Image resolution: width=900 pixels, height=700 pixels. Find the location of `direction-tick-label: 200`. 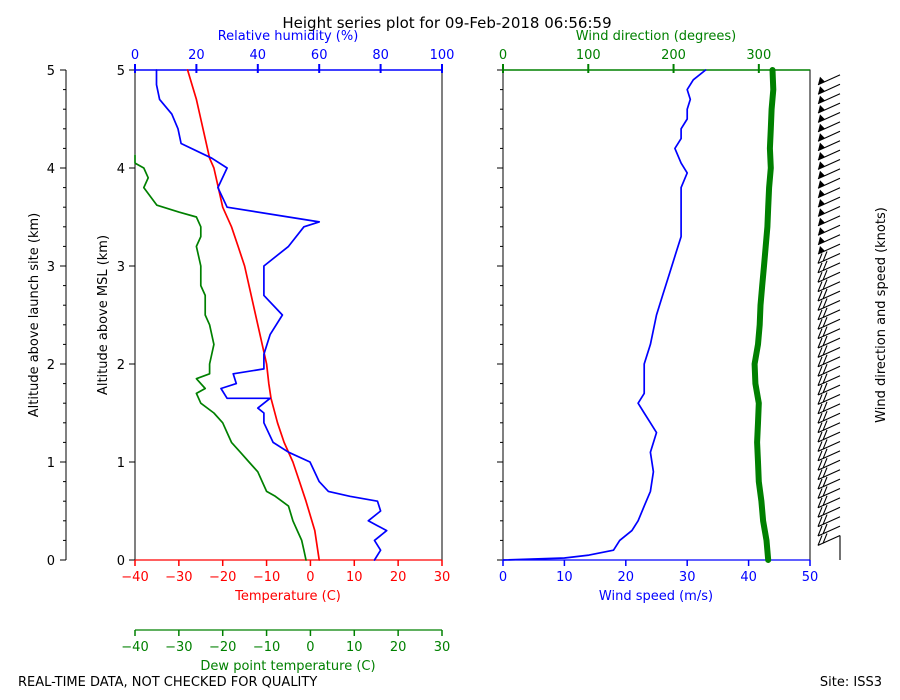

direction-tick-label: 200 is located at coordinates (673, 55).